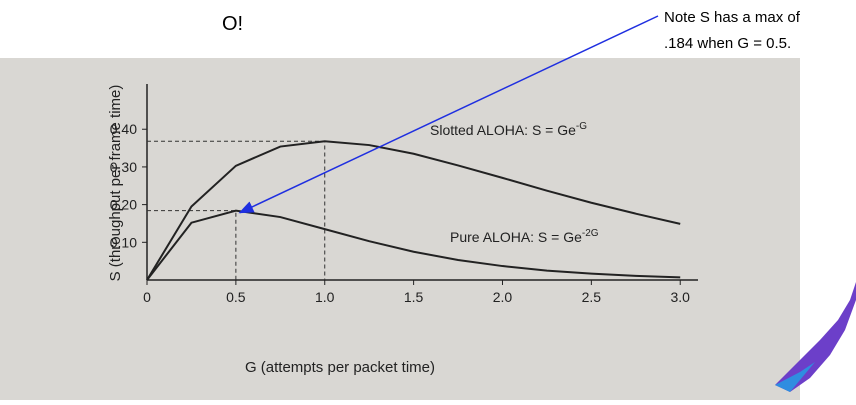 This screenshot has width=856, height=405. What do you see at coordinates (727, 43) in the screenshot?
I see `note-line: .184 when G = 0.5.` at bounding box center [727, 43].